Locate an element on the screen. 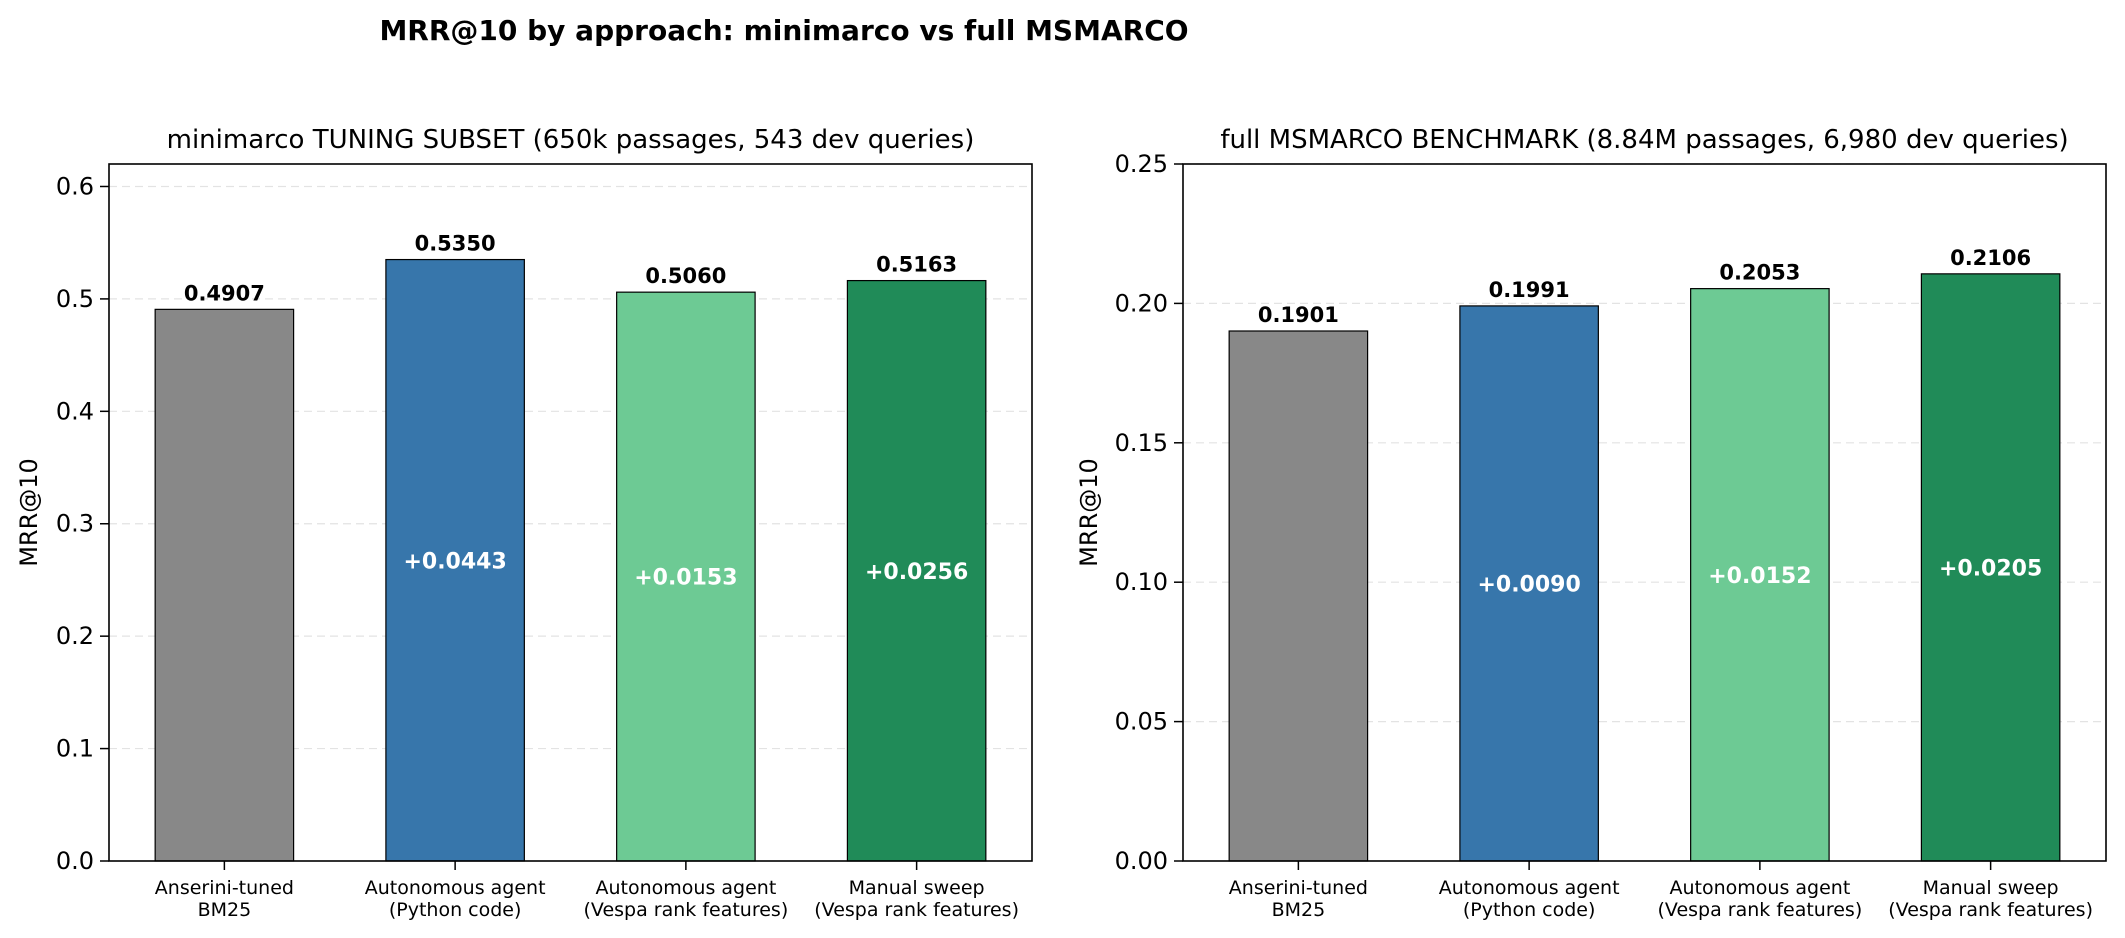 This screenshot has height=938, width=2125. bar-delta-label: +0.0256 is located at coordinates (916, 572).